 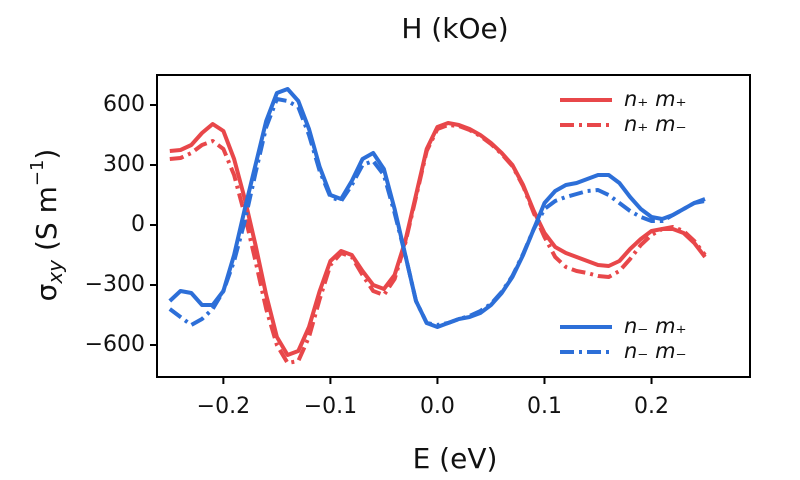 I want to click on x-axis-label: E (eV), so click(x=455, y=458).